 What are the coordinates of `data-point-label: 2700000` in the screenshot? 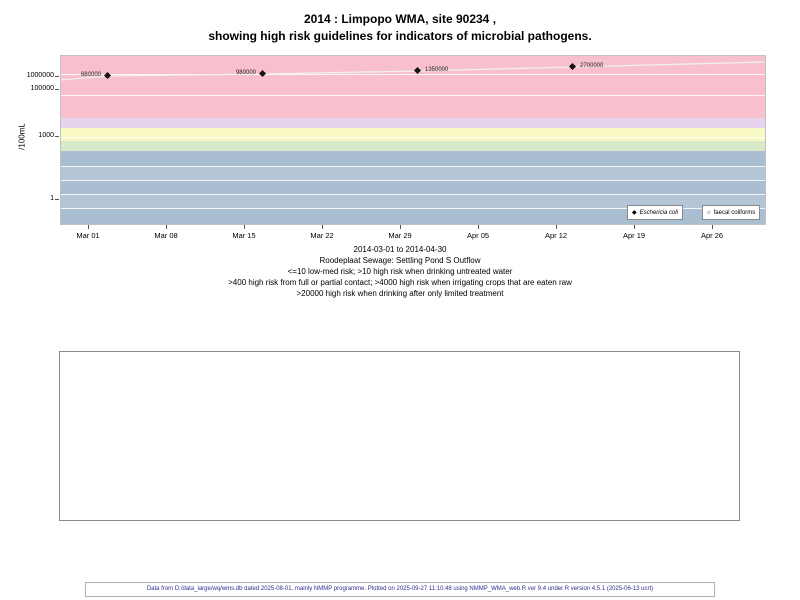 It's located at (592, 66).